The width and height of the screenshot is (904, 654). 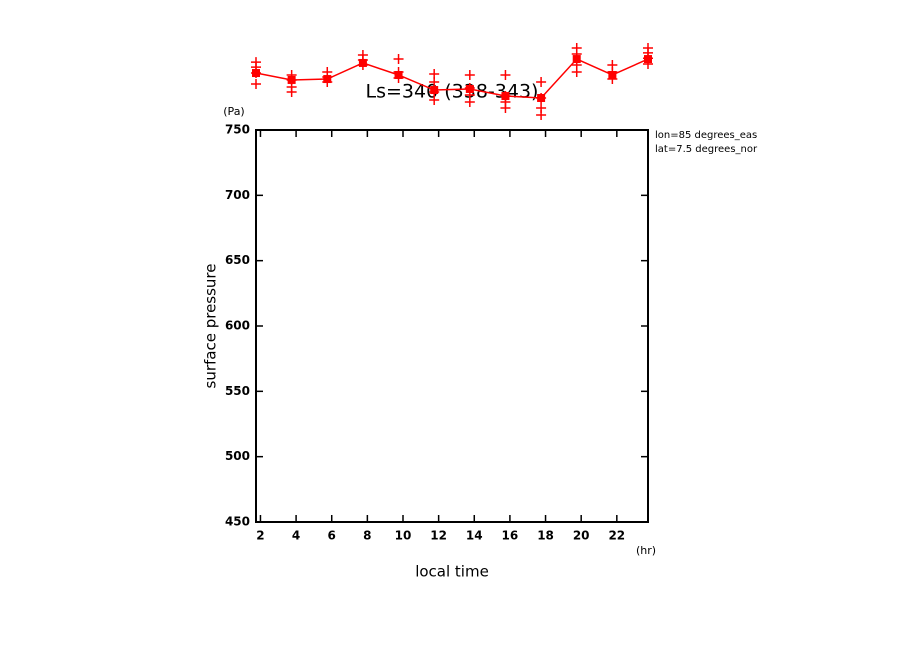 What do you see at coordinates (237, 391) in the screenshot?
I see `y-tick-label: 550` at bounding box center [237, 391].